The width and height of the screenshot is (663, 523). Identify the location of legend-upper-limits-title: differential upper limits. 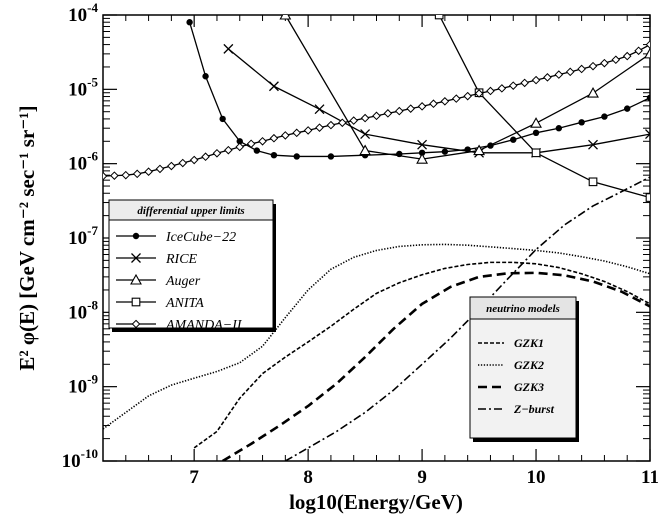
(190, 211).